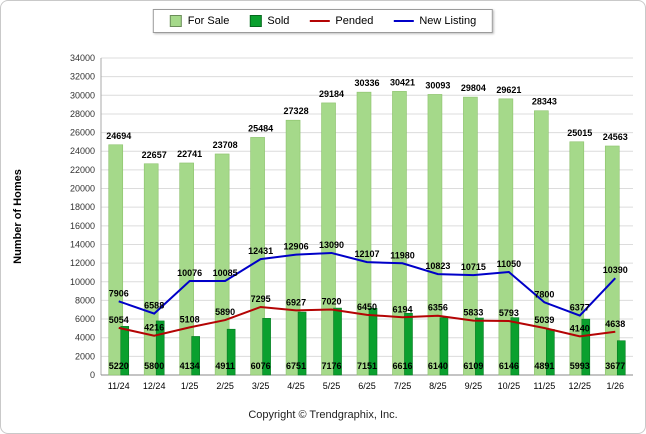  I want to click on for-sale-value-label: 22657, so click(154, 155).